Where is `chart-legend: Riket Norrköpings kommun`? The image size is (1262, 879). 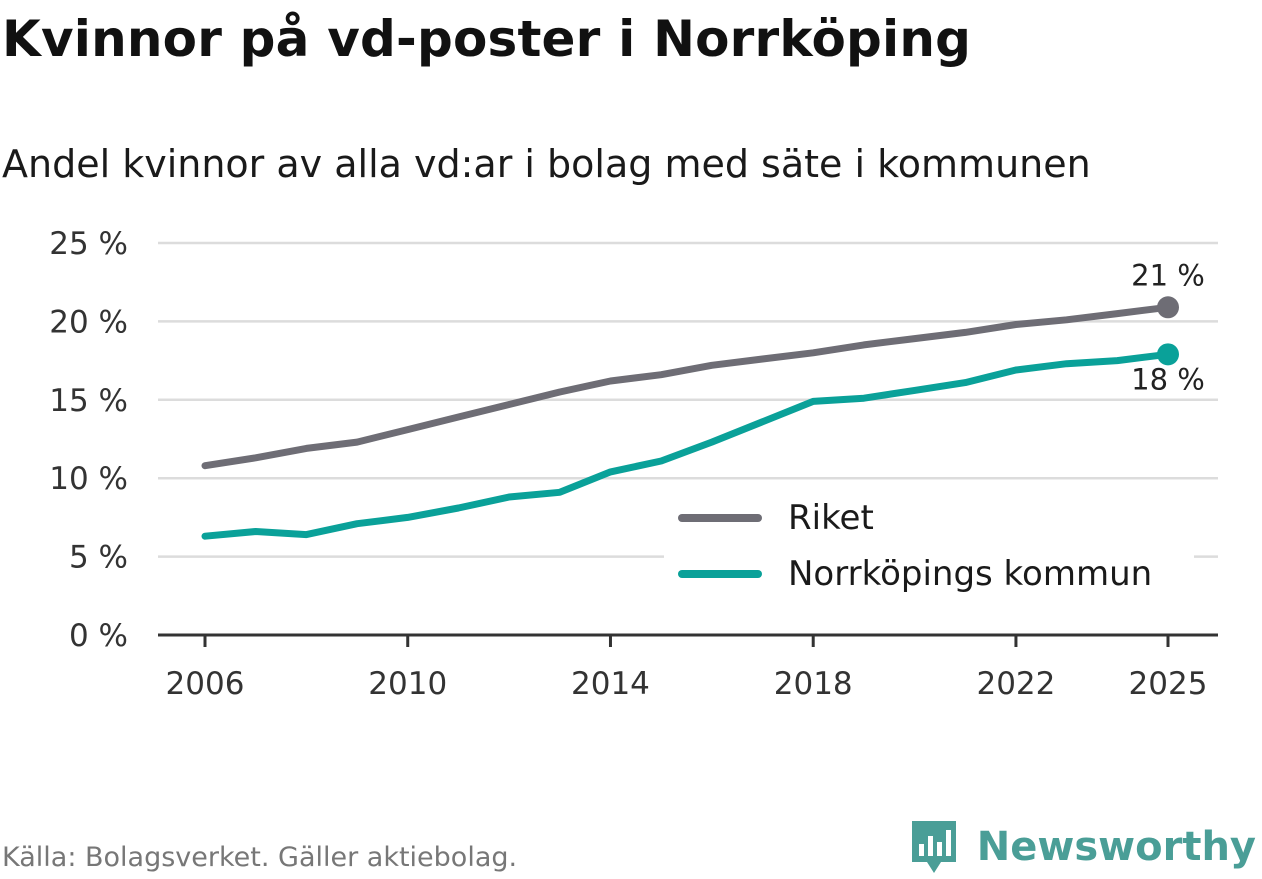 chart-legend: Riket Norrköpings kommun is located at coordinates (929, 547).